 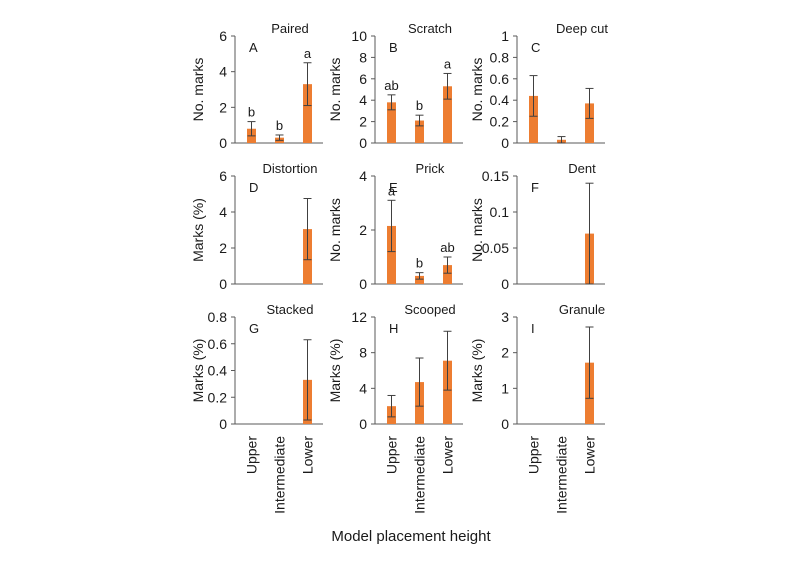 I want to click on panel-title: Prick, so click(x=430, y=168).